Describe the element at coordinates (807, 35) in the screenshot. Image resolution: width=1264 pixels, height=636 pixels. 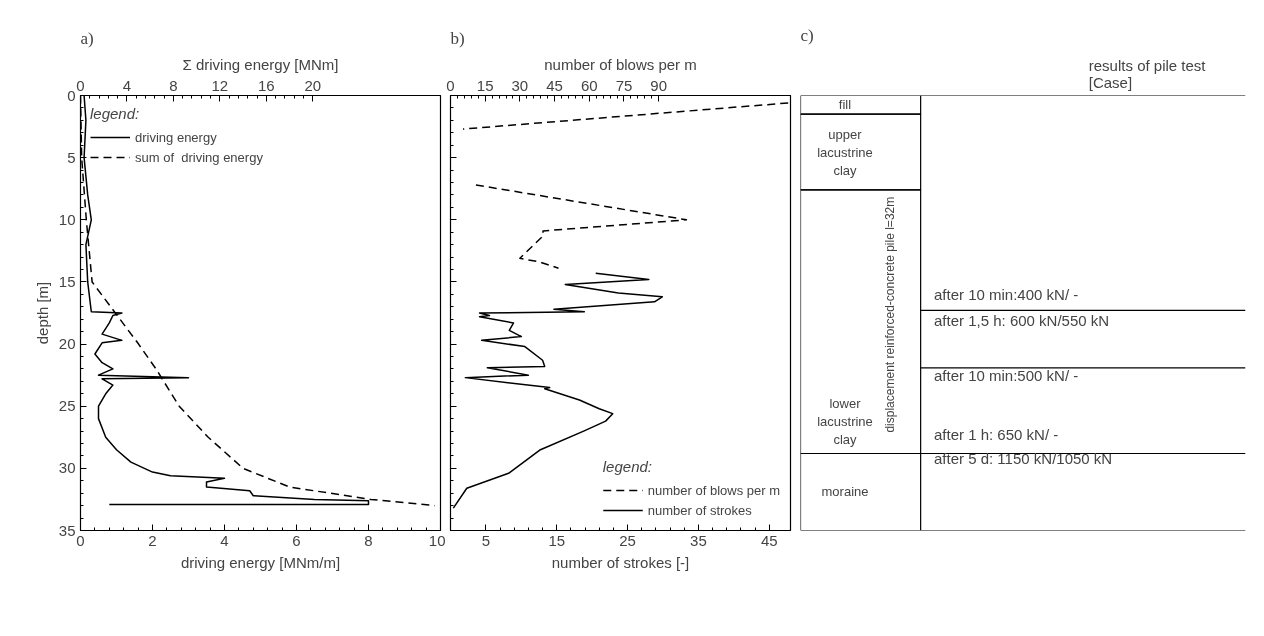
I see `text: c)` at that location.